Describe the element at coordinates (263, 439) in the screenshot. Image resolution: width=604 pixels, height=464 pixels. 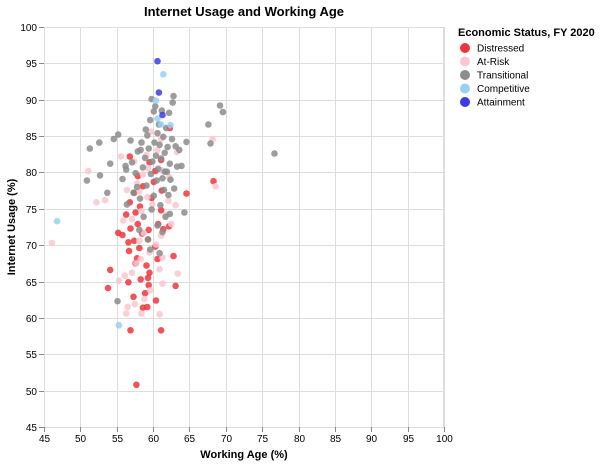
I see `x-tick-label: 75` at that location.